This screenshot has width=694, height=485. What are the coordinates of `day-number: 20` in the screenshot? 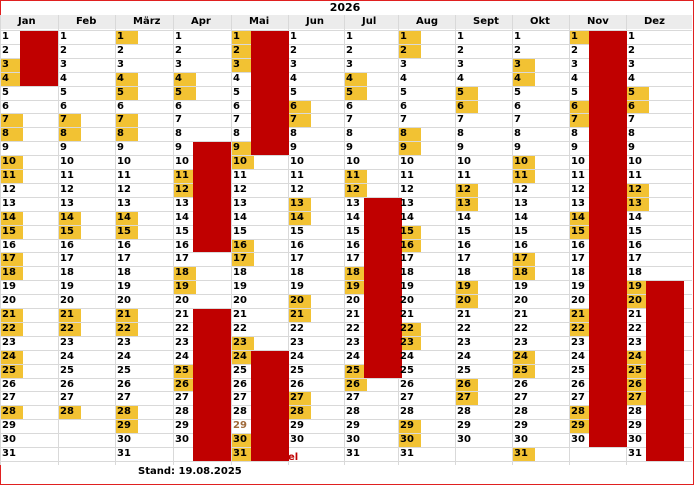 It's located at (521, 300).